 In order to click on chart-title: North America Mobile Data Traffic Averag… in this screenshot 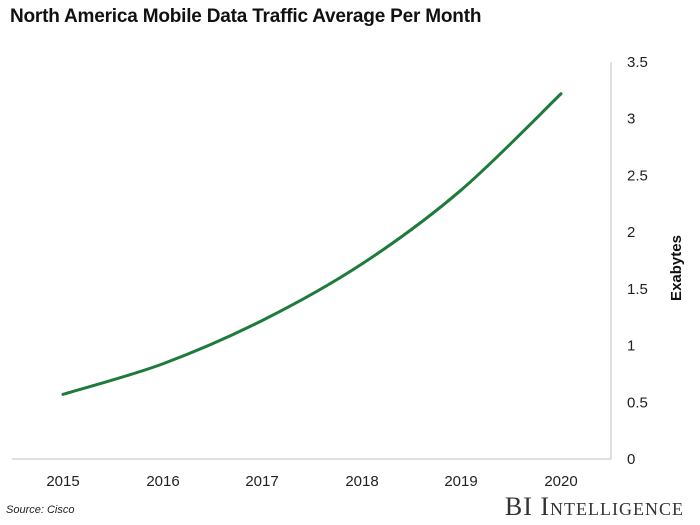, I will do `click(246, 16)`.